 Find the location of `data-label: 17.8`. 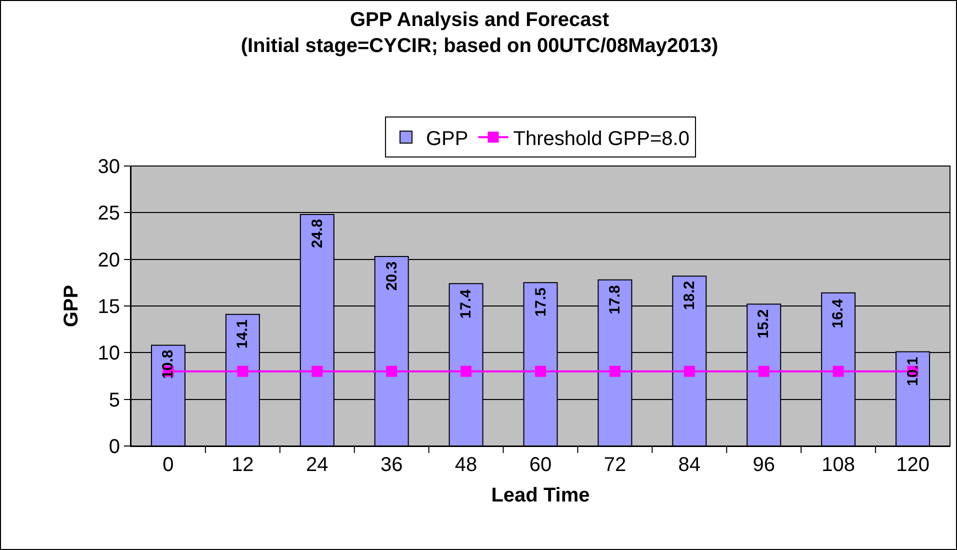

data-label: 17.8 is located at coordinates (615, 299).